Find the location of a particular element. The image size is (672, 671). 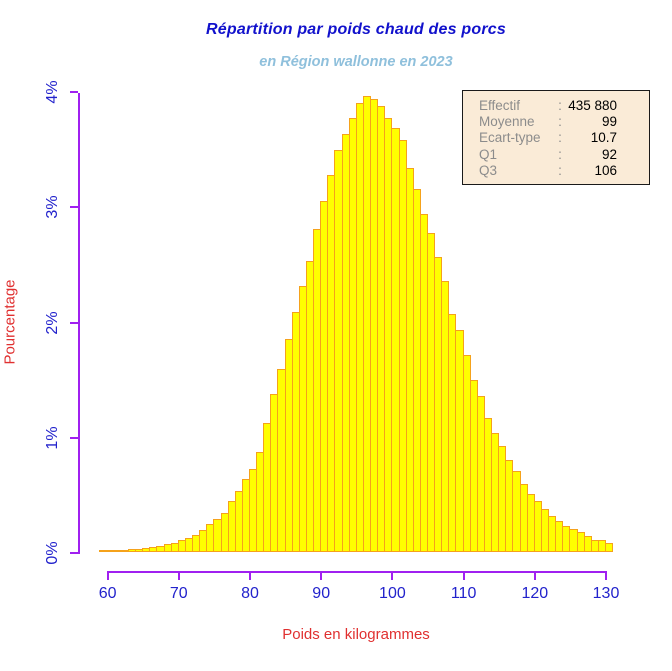

chart-subtitle: en Région wallonne en 2023 is located at coordinates (356, 62).